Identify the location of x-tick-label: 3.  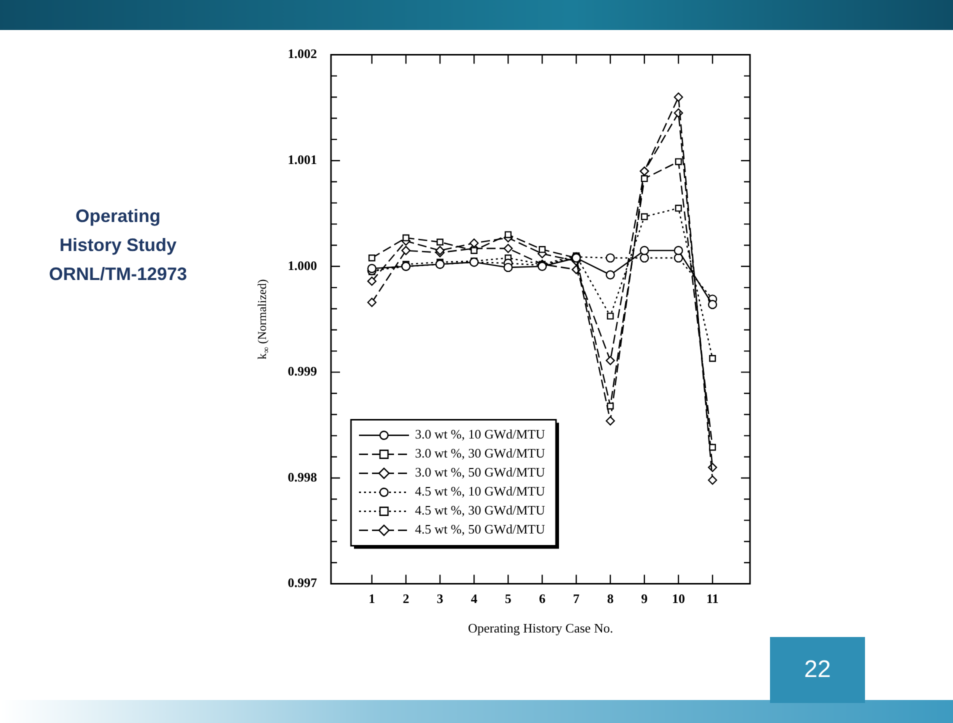
(440, 598).